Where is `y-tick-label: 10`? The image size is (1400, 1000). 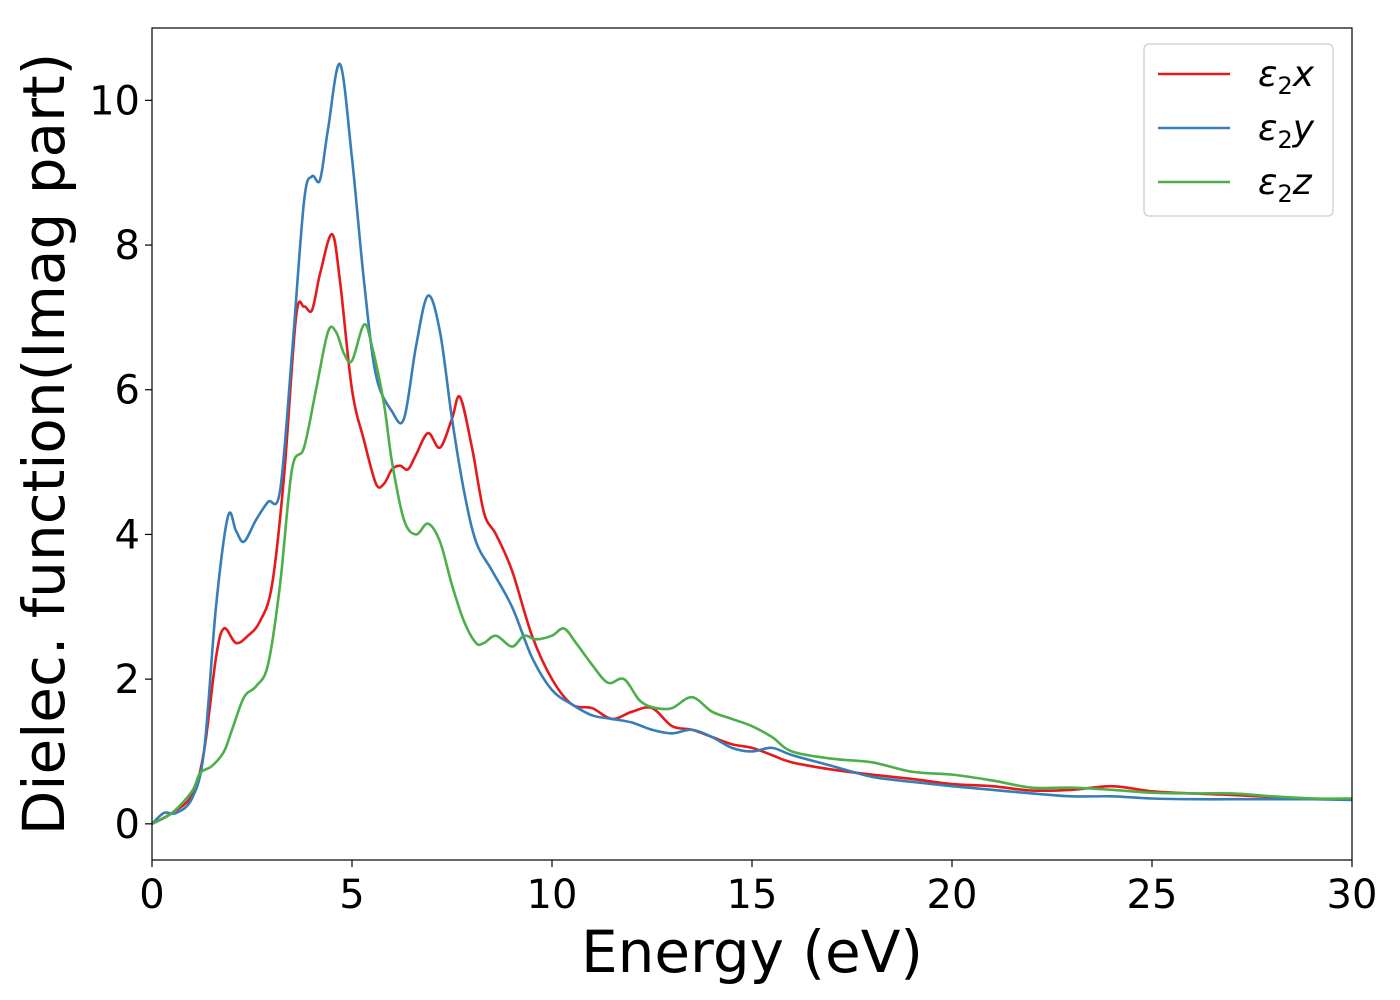 y-tick-label: 10 is located at coordinates (114, 101).